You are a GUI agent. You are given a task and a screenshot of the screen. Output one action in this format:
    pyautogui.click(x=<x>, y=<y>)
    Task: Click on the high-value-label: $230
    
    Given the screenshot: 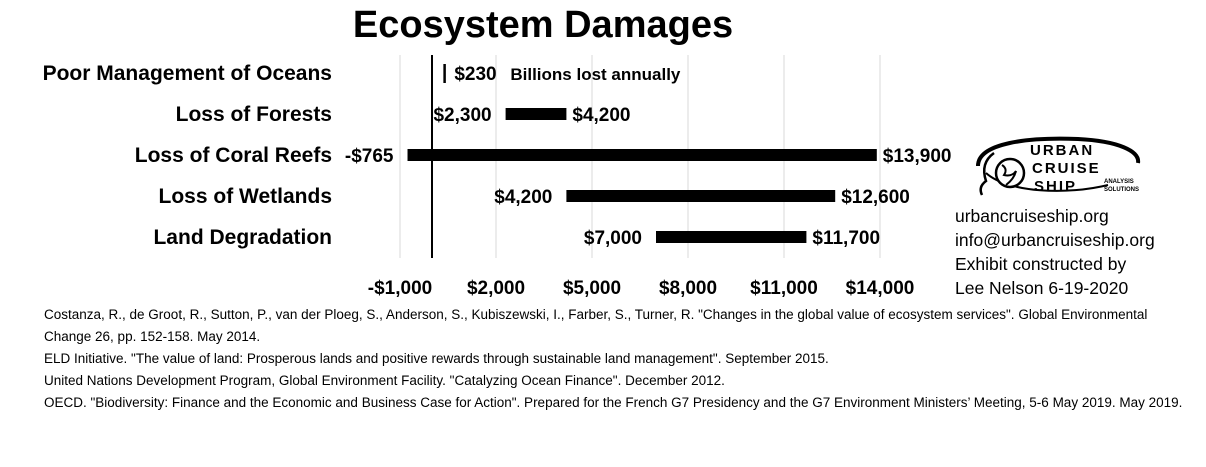 What is the action you would take?
    pyautogui.click(x=475, y=74)
    